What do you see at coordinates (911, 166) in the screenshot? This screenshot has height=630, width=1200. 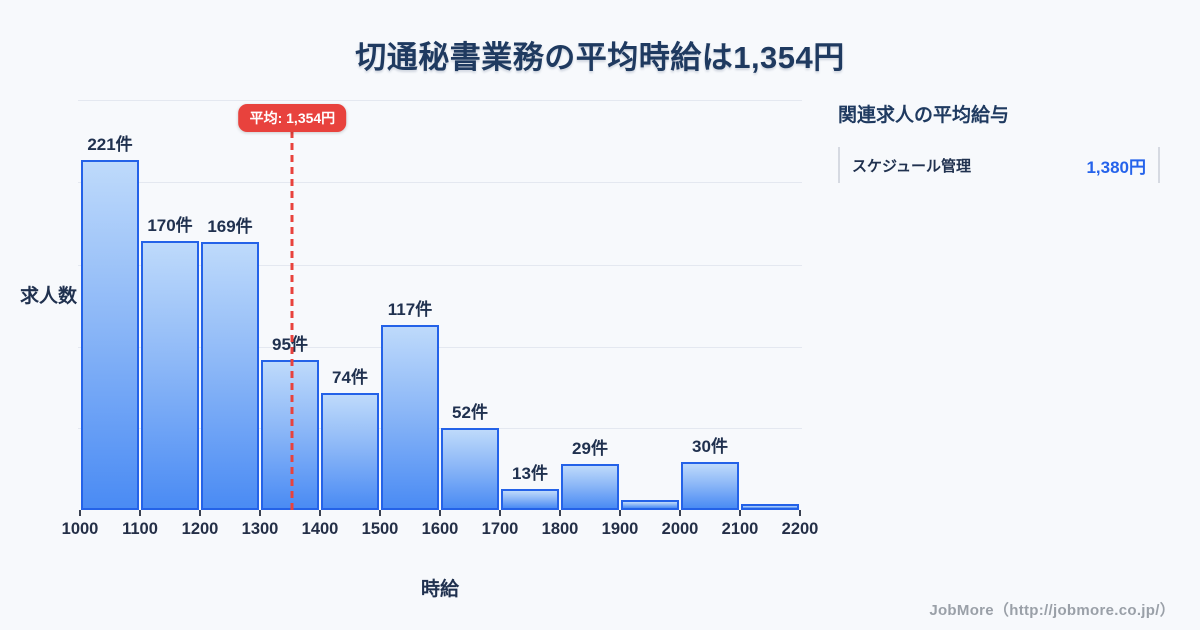 I see `related-job-label: スケジュール管理` at bounding box center [911, 166].